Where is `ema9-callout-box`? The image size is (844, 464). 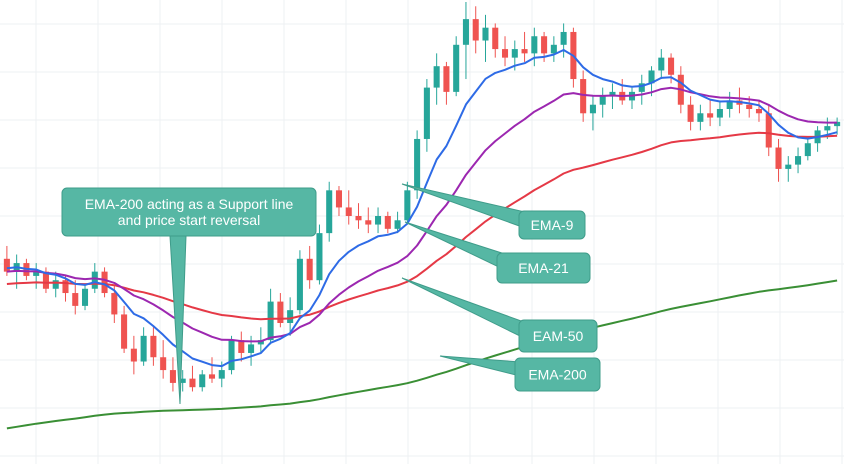
ema9-callout-box is located at coordinates (552, 225).